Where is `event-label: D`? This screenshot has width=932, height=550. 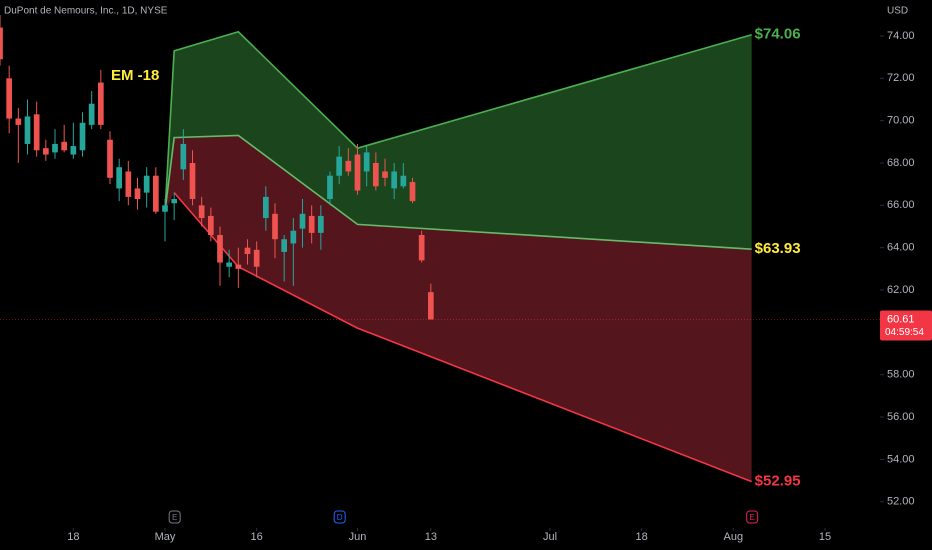 event-label: D is located at coordinates (340, 517).